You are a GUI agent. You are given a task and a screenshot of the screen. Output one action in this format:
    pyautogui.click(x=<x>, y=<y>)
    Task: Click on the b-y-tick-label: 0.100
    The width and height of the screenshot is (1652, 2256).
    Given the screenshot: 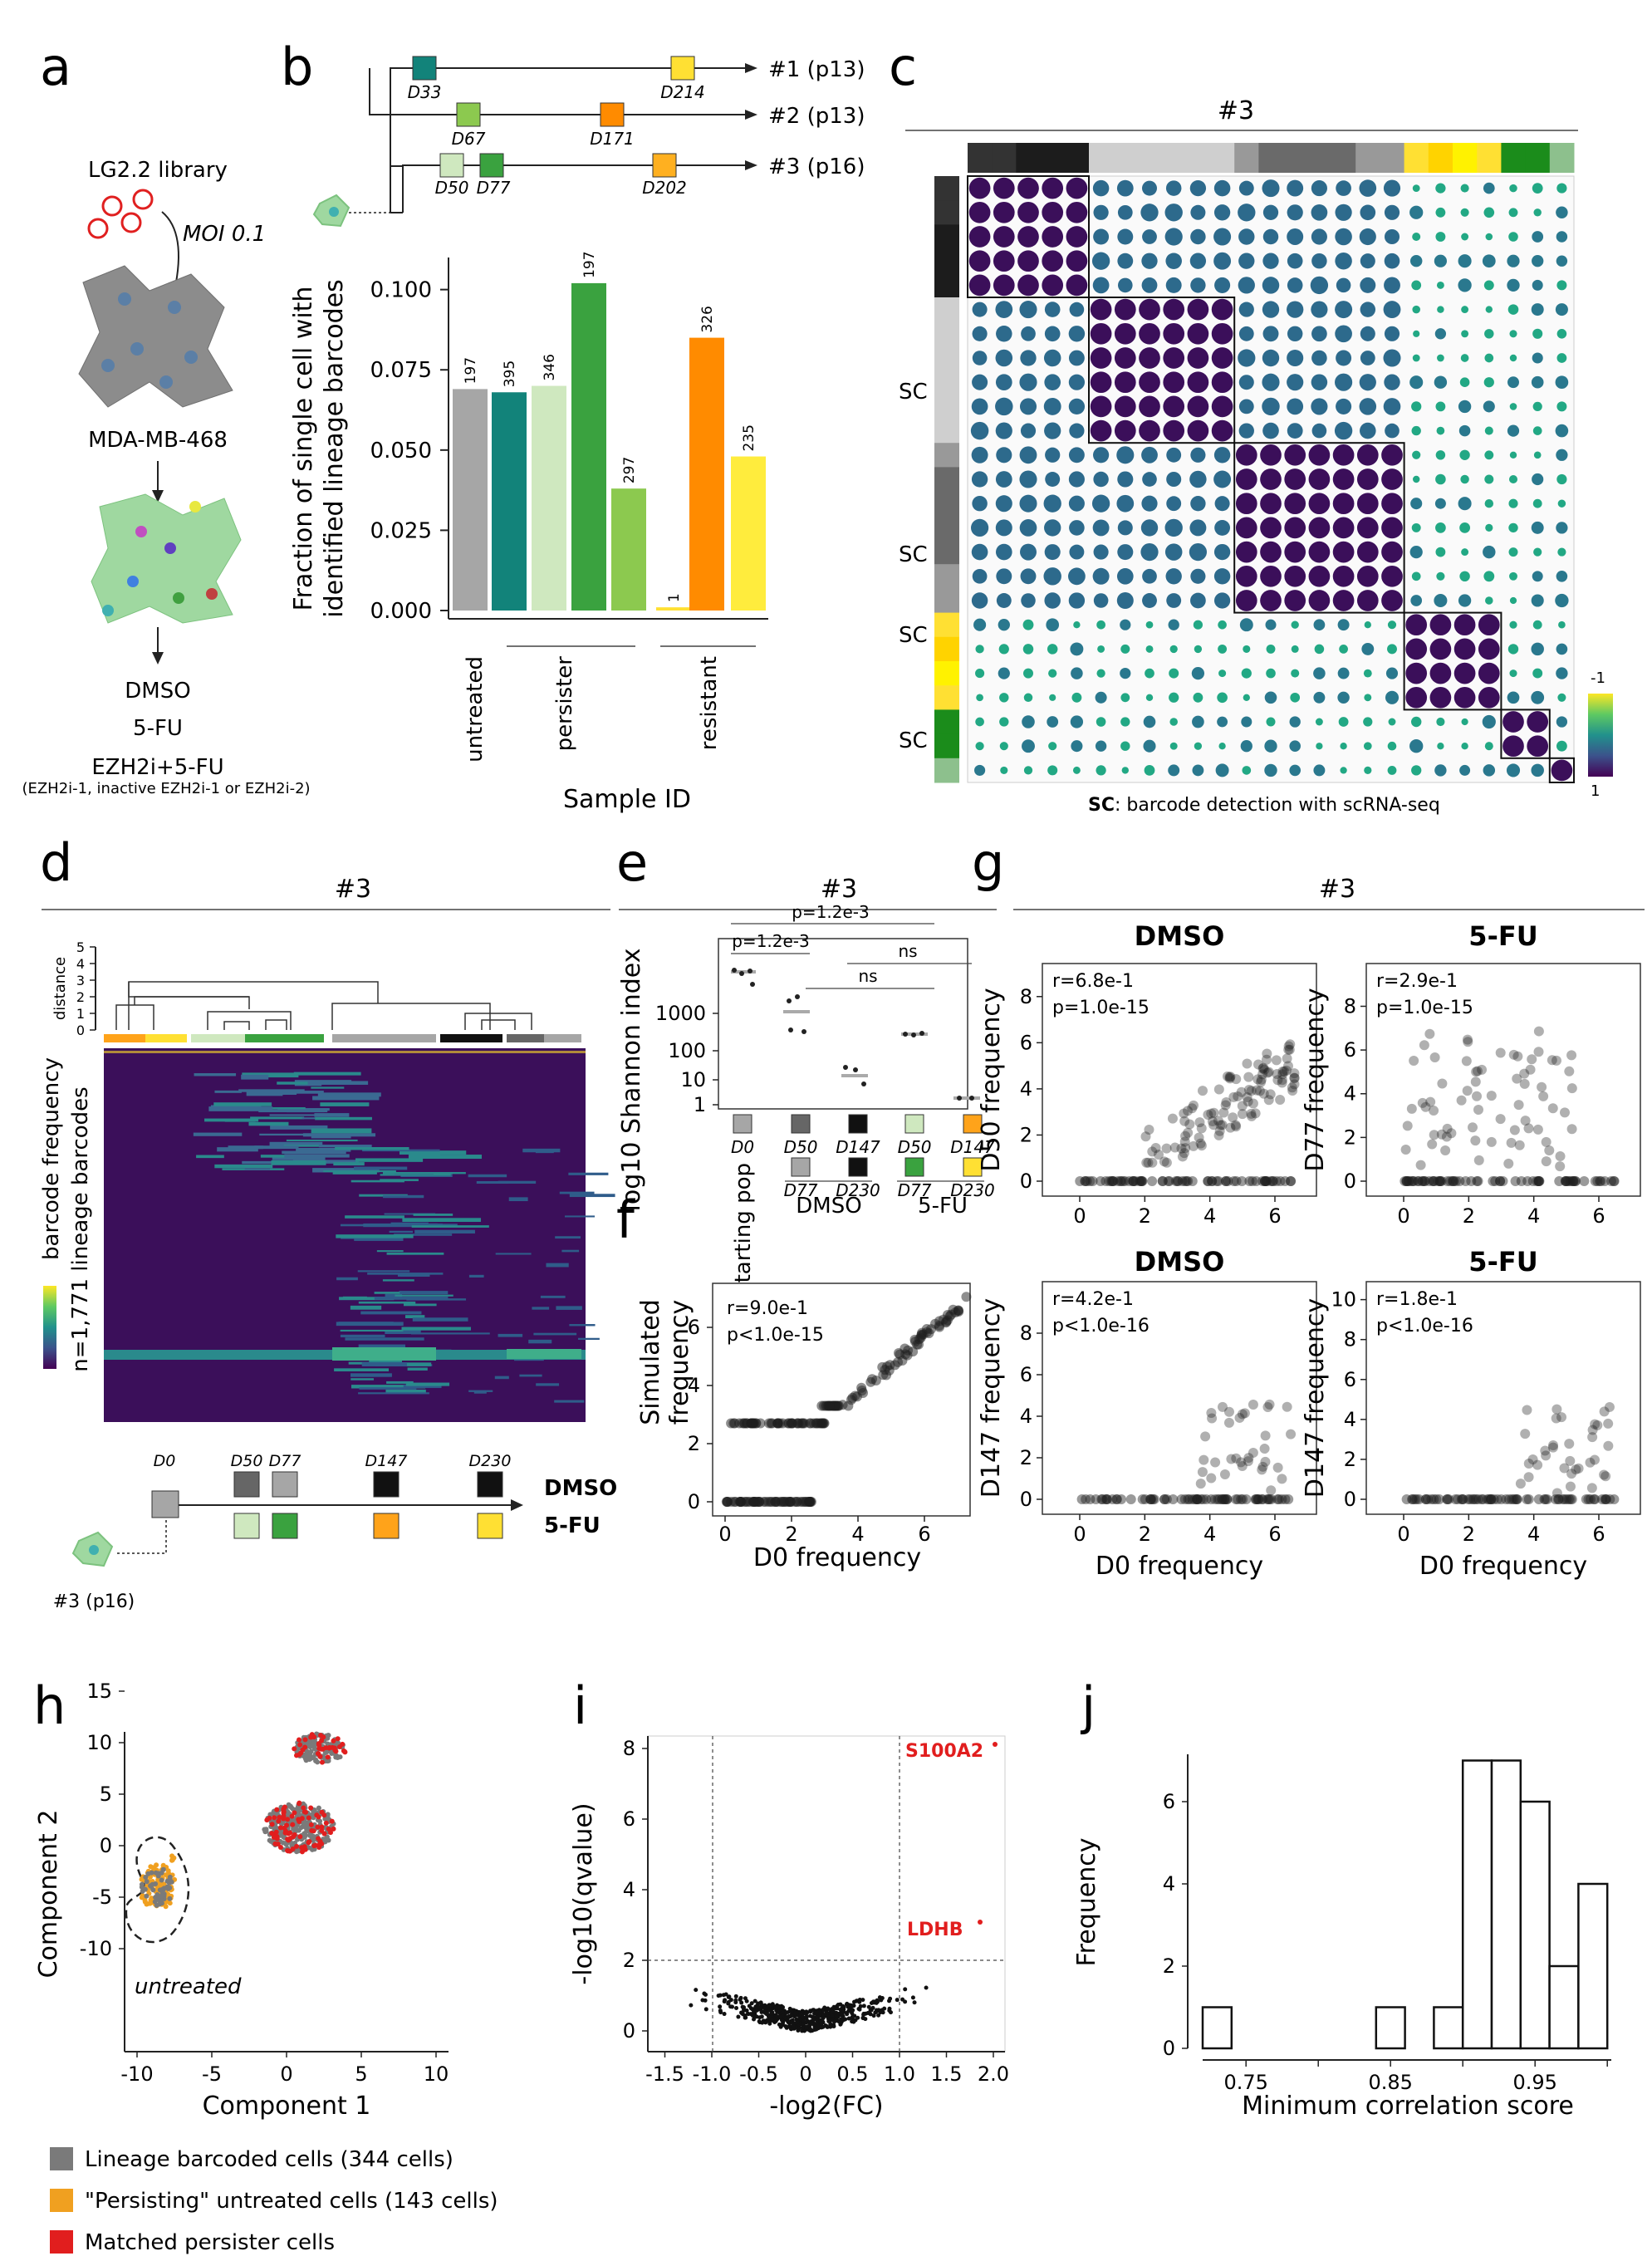 What is the action you would take?
    pyautogui.click(x=401, y=290)
    